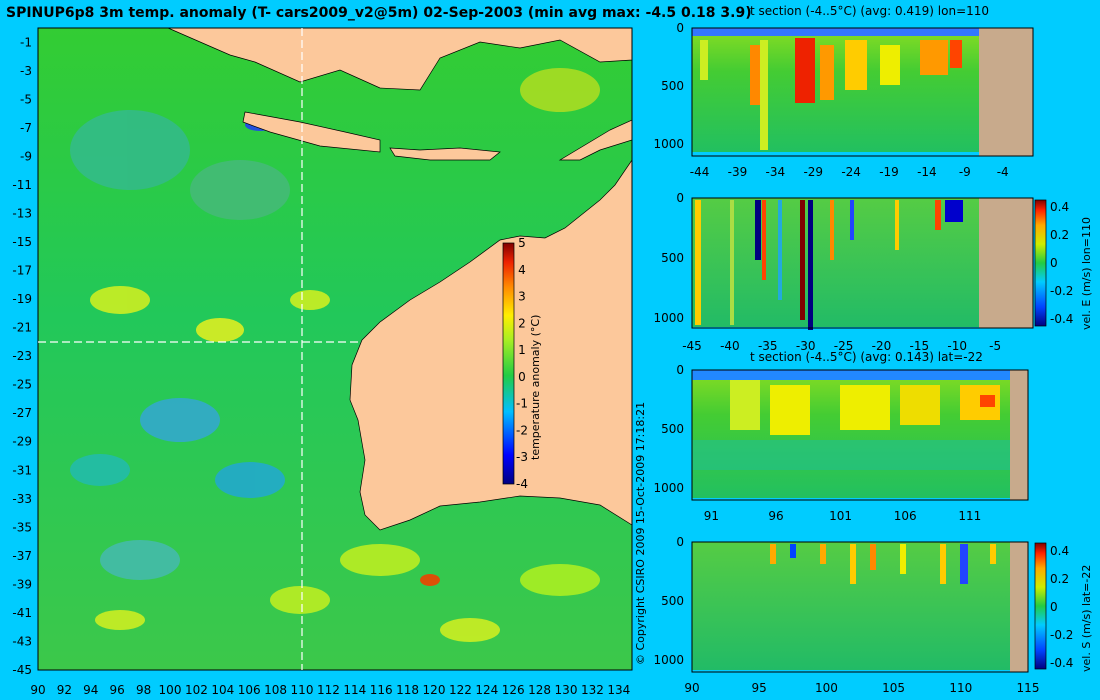 The width and height of the screenshot is (1100, 700). I want to click on temperature-colorbar-tick: 2, so click(522, 323).